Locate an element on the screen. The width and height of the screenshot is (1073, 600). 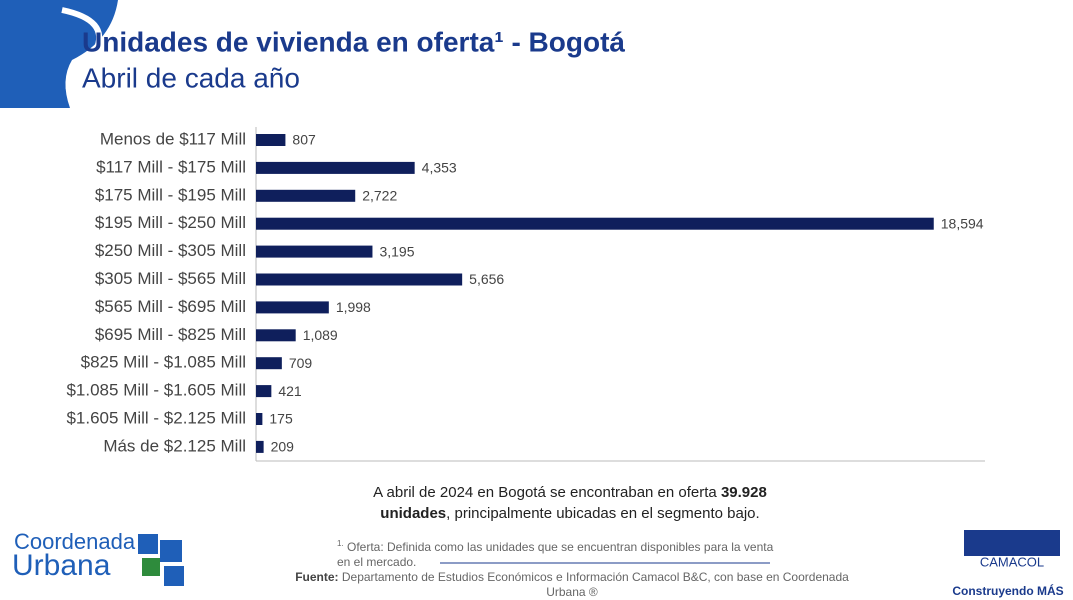
y-tick-label: Más de $2.125 Mill is located at coordinates (174, 445).